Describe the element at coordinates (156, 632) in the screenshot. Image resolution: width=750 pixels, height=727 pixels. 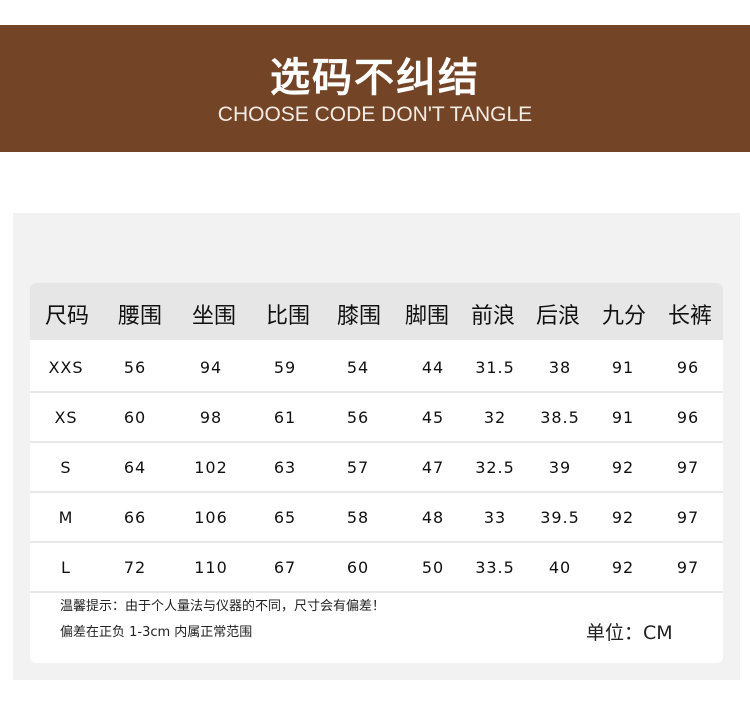
I see `tolerance-note: 偏差在正负 1-3cm 内属正常范围` at that location.